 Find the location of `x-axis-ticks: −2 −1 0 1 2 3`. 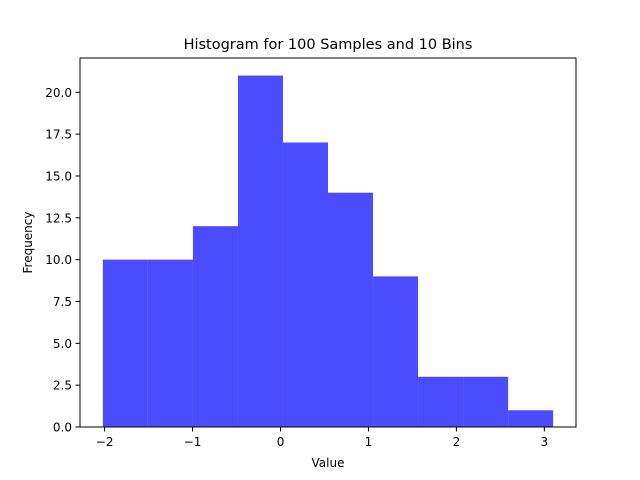

x-axis-ticks: −2 −1 0 1 2 3 is located at coordinates (322, 438).